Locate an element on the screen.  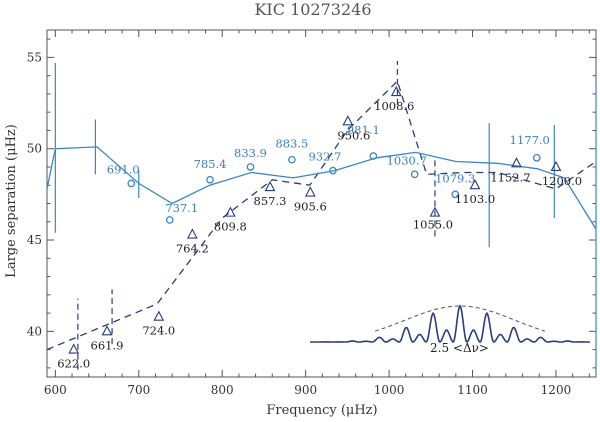
data-label: 1103.0 is located at coordinates (475, 199).